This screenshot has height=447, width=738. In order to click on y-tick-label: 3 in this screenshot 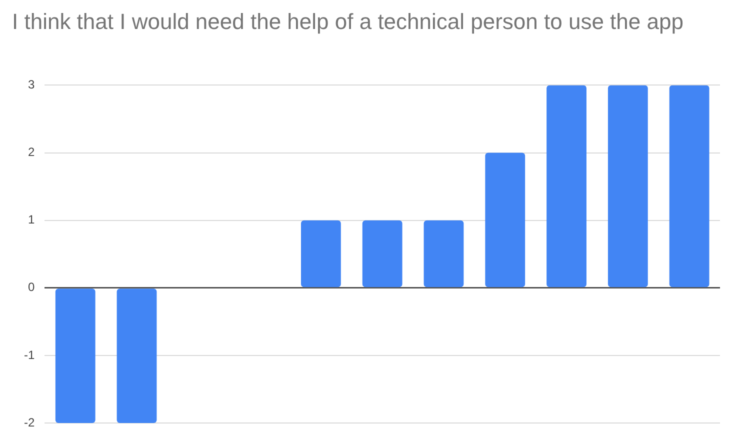, I will do `click(31, 85)`.